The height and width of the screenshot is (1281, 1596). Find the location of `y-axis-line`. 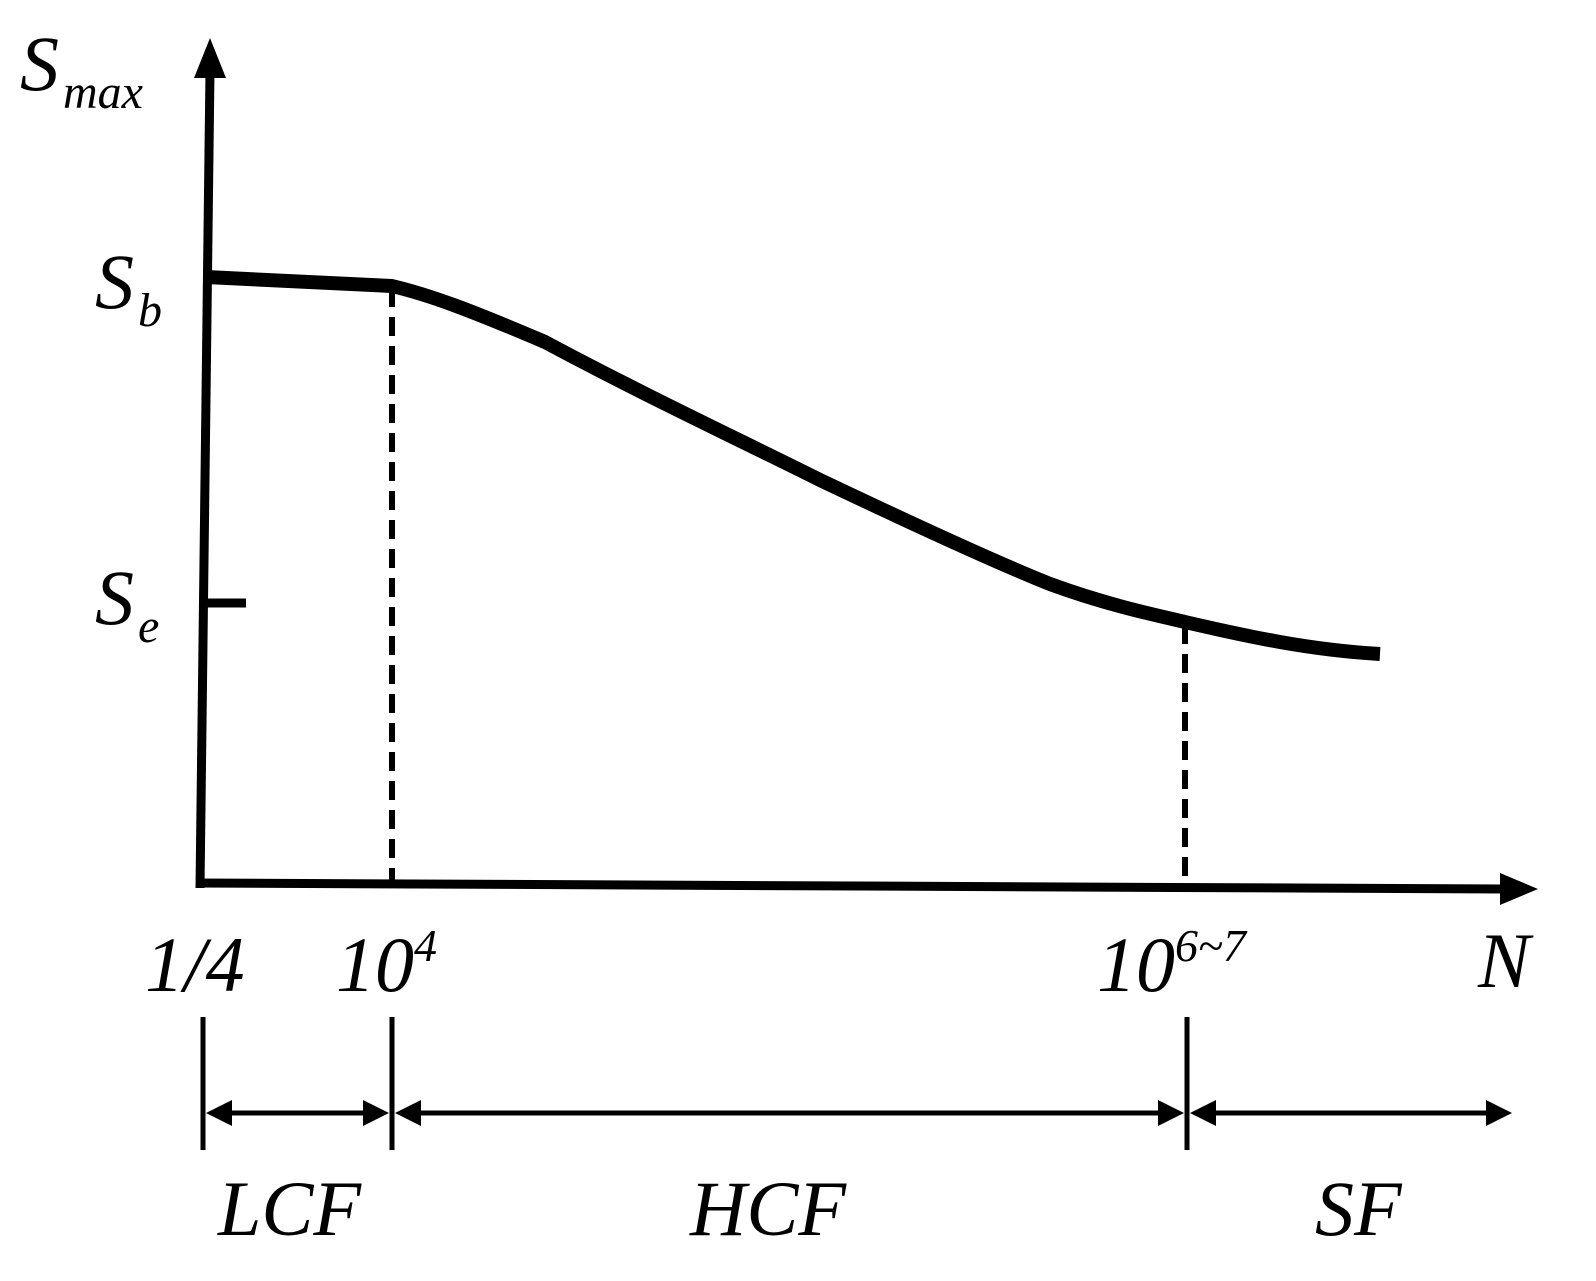

y-axis-line is located at coordinates (205, 479).